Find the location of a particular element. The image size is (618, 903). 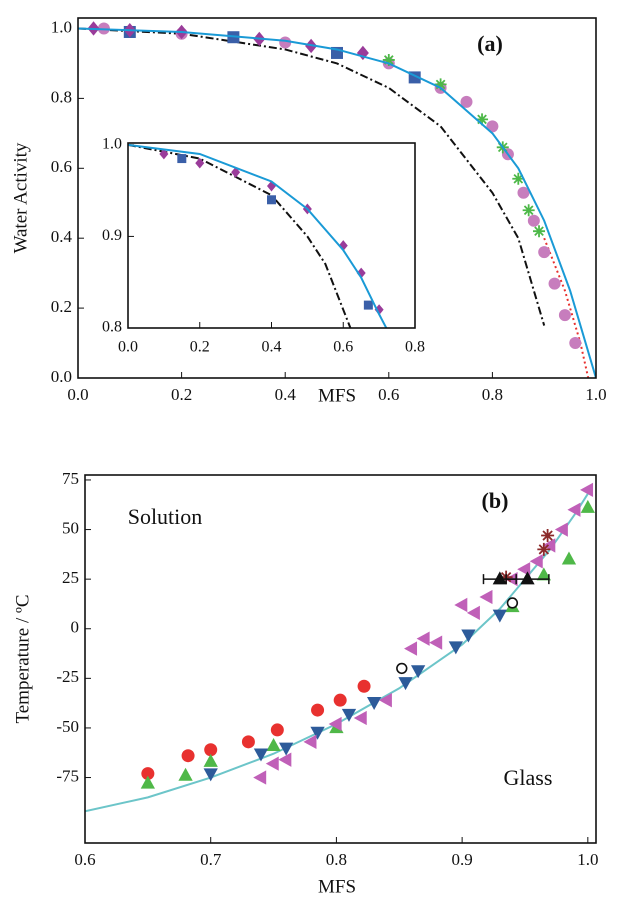

x-tick-label: 0.4 is located at coordinates (272, 347).